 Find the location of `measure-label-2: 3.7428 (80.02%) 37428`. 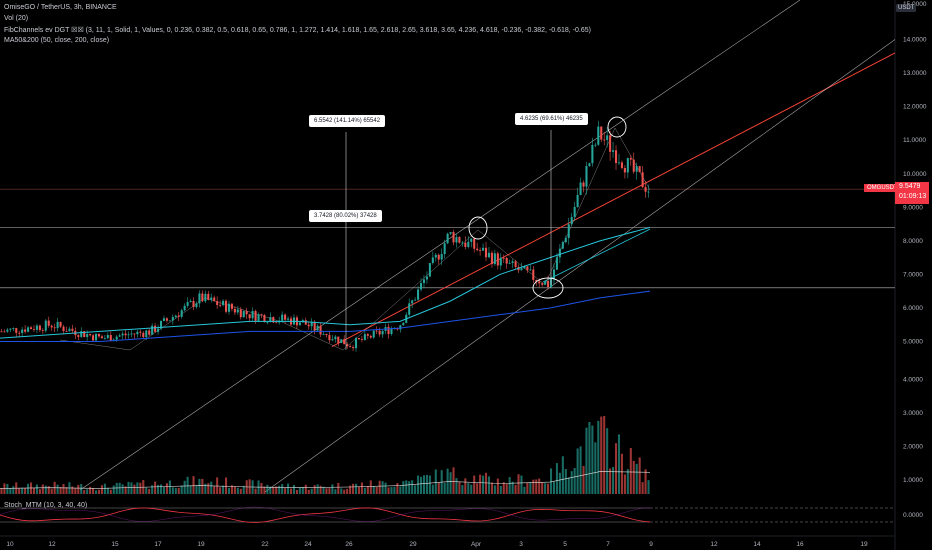

measure-label-2: 3.7428 (80.02%) 37428 is located at coordinates (345, 216).